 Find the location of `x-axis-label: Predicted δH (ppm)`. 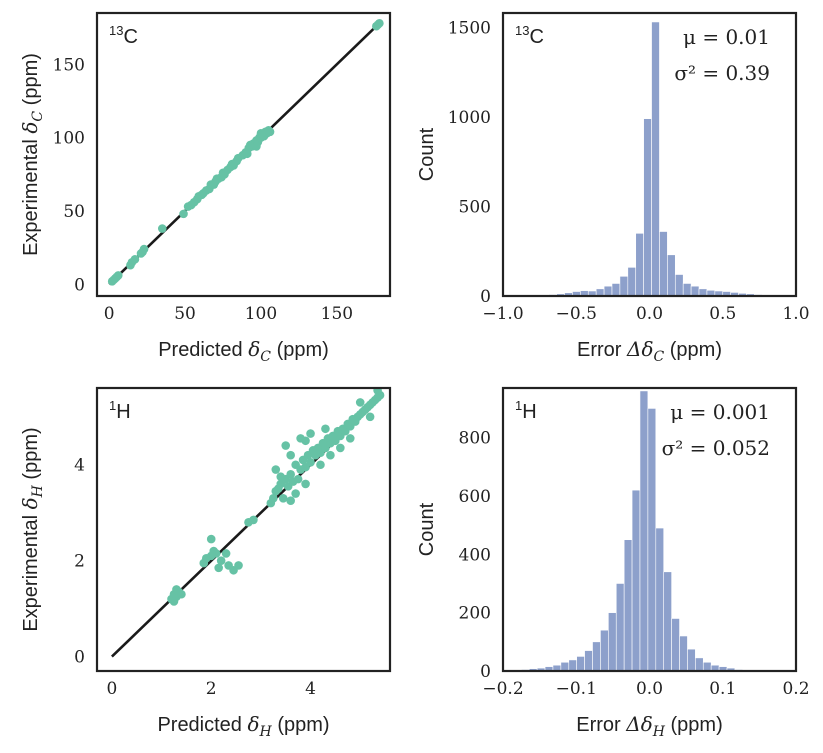

x-axis-label: Predicted δH (ppm) is located at coordinates (243, 726).